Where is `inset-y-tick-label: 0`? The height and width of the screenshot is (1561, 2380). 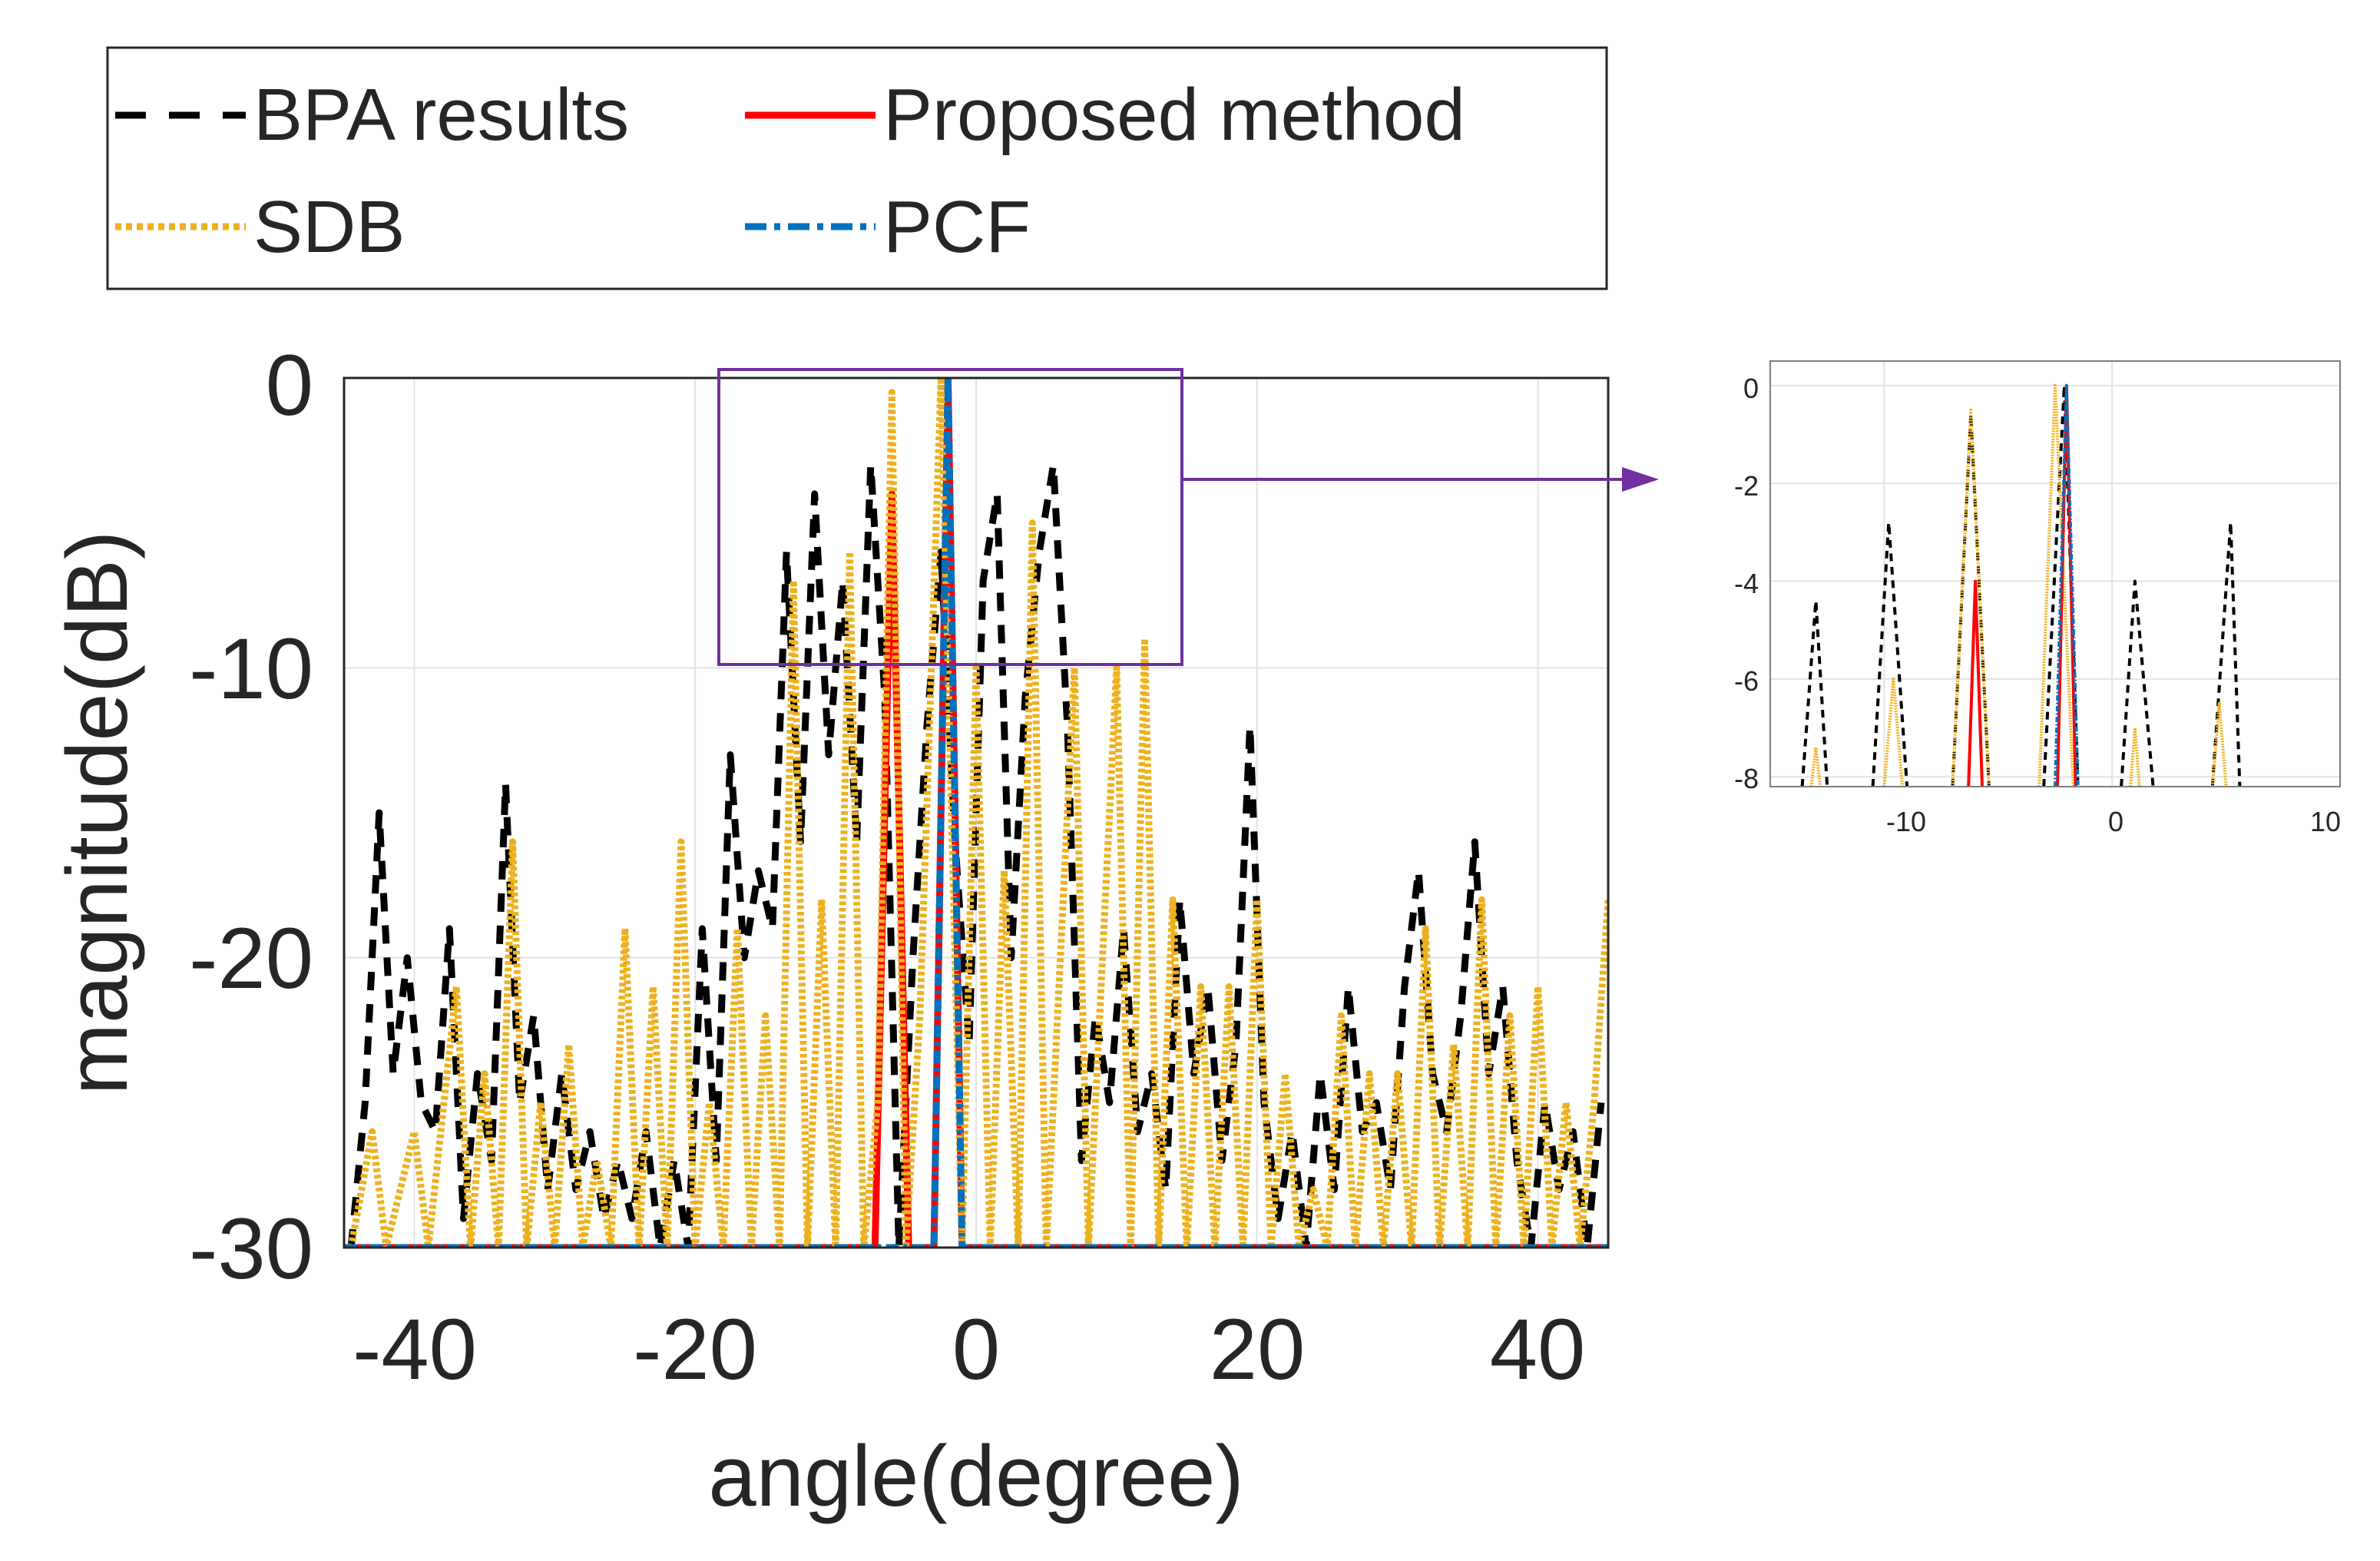 inset-y-tick-label: 0 is located at coordinates (1751, 388).